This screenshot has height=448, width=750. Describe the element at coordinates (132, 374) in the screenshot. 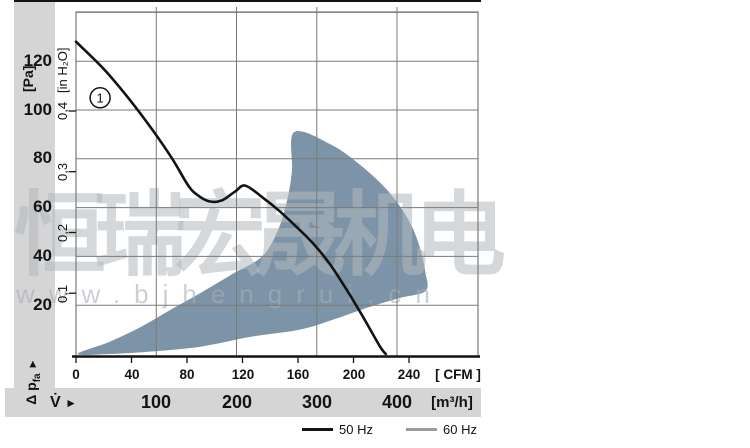

I see `cfm-tick: 40` at that location.